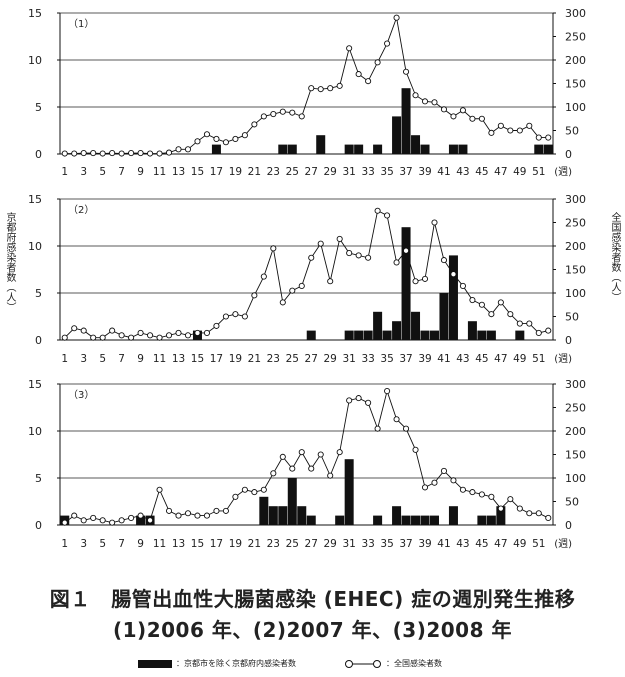  Describe the element at coordinates (38, 525) in the screenshot. I see `left-tick-label: 0` at that location.